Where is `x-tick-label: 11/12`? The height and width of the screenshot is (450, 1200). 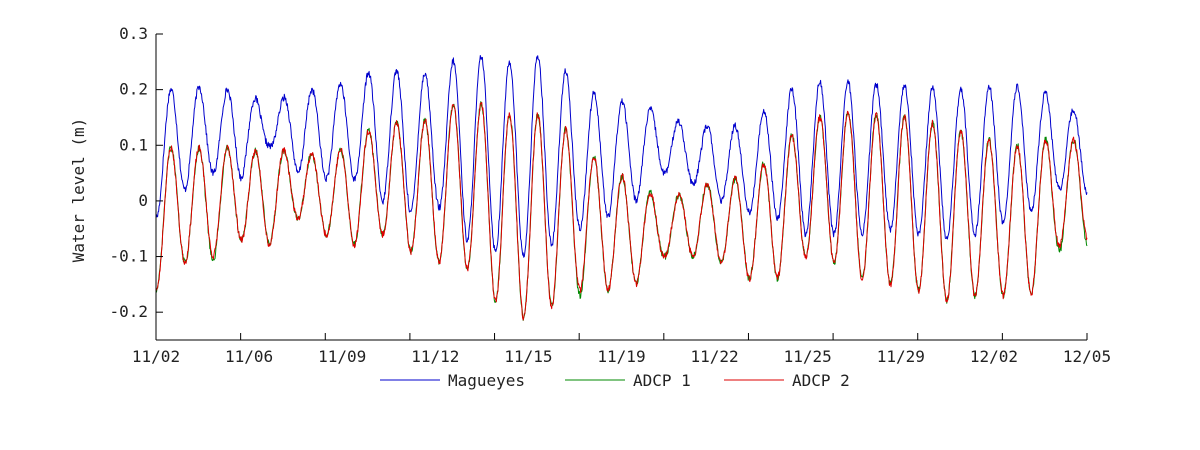
x-tick-label: 11/12 is located at coordinates (435, 356).